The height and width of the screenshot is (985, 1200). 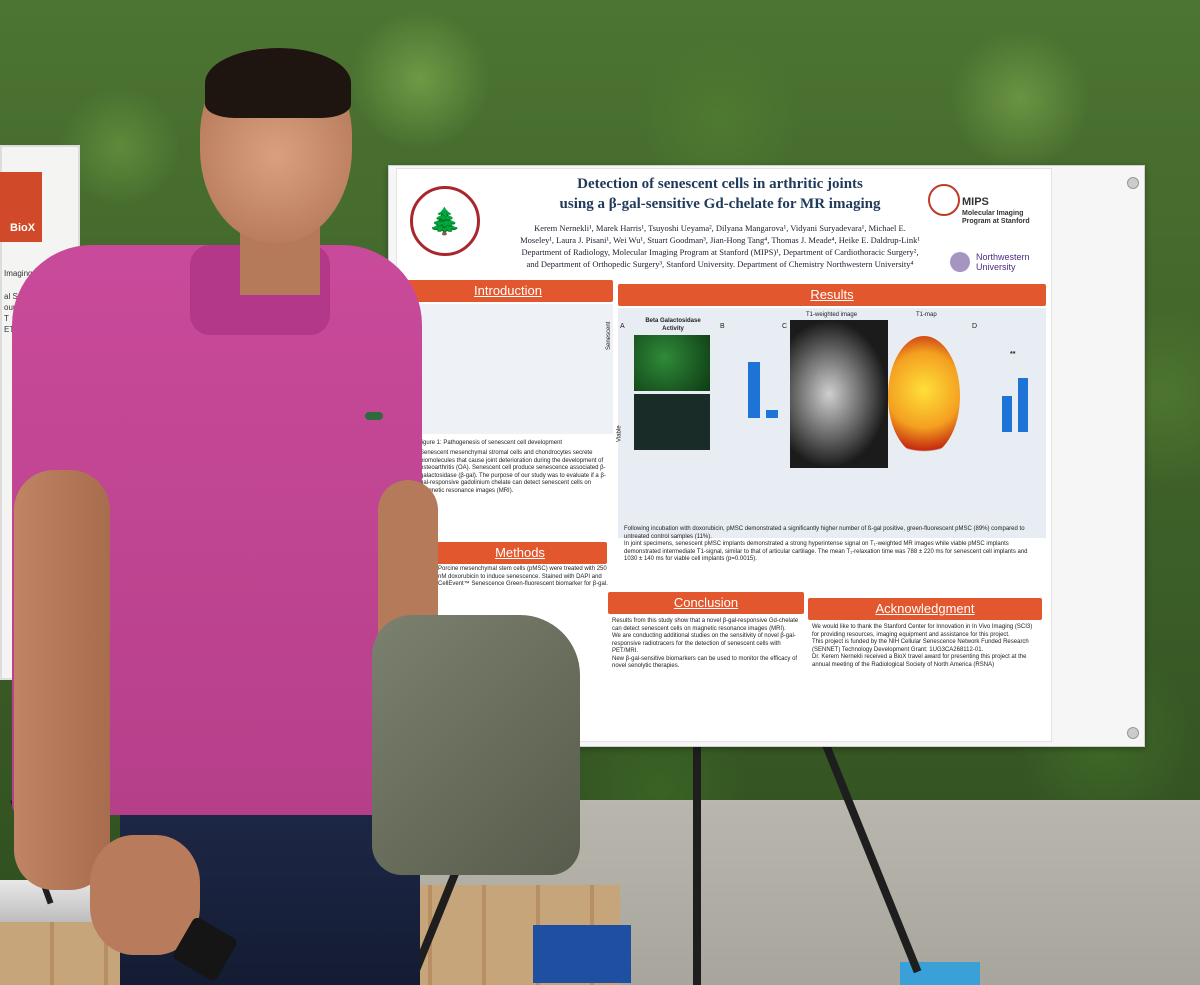 What do you see at coordinates (924, 396) in the screenshot?
I see `t1-map-image` at bounding box center [924, 396].